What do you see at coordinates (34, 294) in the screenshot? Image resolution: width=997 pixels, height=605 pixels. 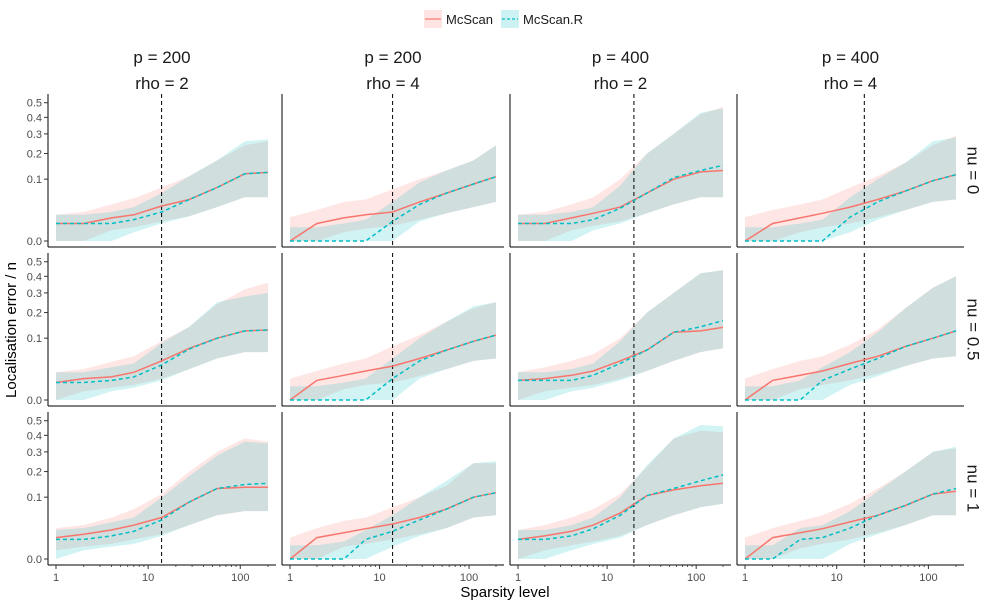 I see `y-tick-label-r1c0-3: 0.3` at bounding box center [34, 294].